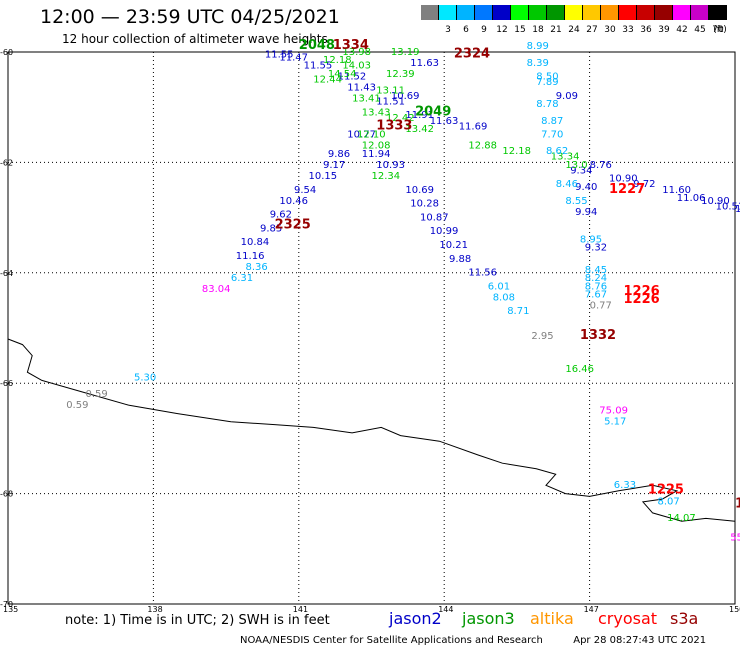 This screenshot has width=740, height=650. Describe the element at coordinates (145, 377) in the screenshot. I see `wave-height-label: 5.30` at that location.